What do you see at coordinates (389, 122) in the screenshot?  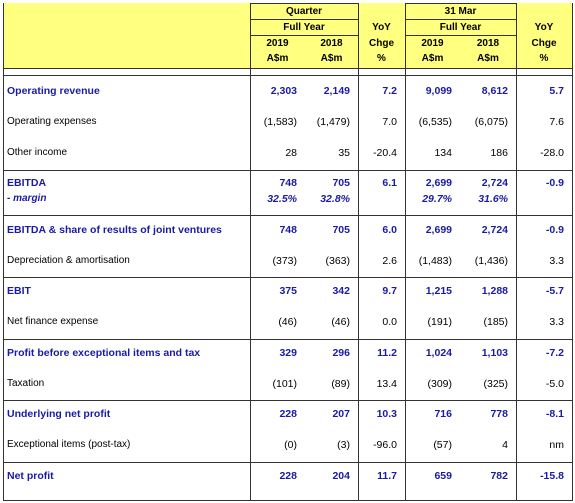 I see `cell: 7.0` at bounding box center [389, 122].